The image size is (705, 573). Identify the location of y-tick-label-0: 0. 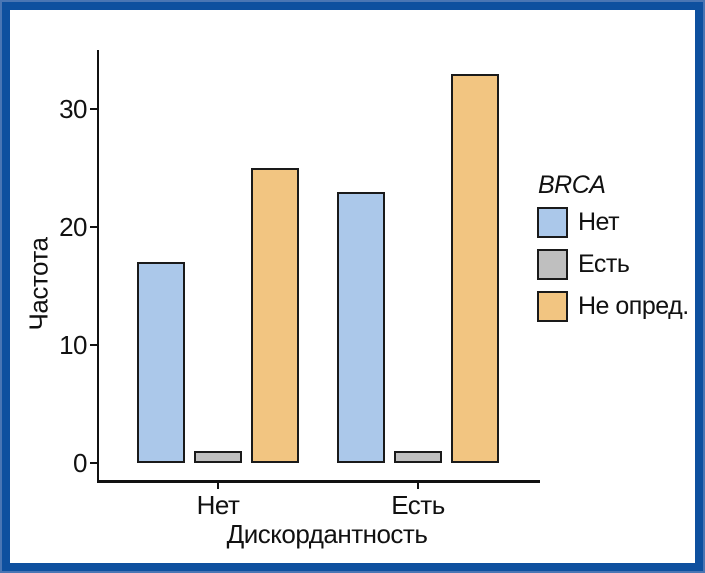
(80, 463).